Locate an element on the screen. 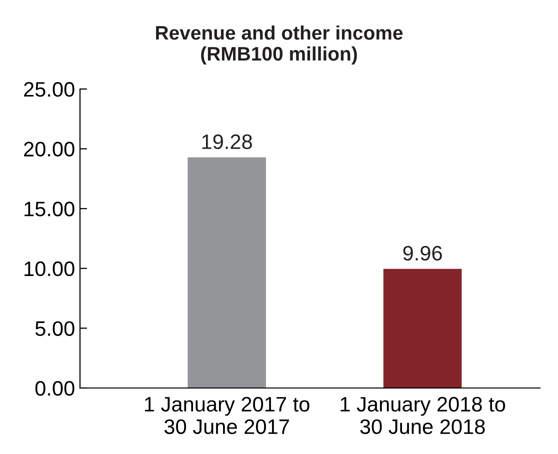  data-label: 19.28 is located at coordinates (227, 142).